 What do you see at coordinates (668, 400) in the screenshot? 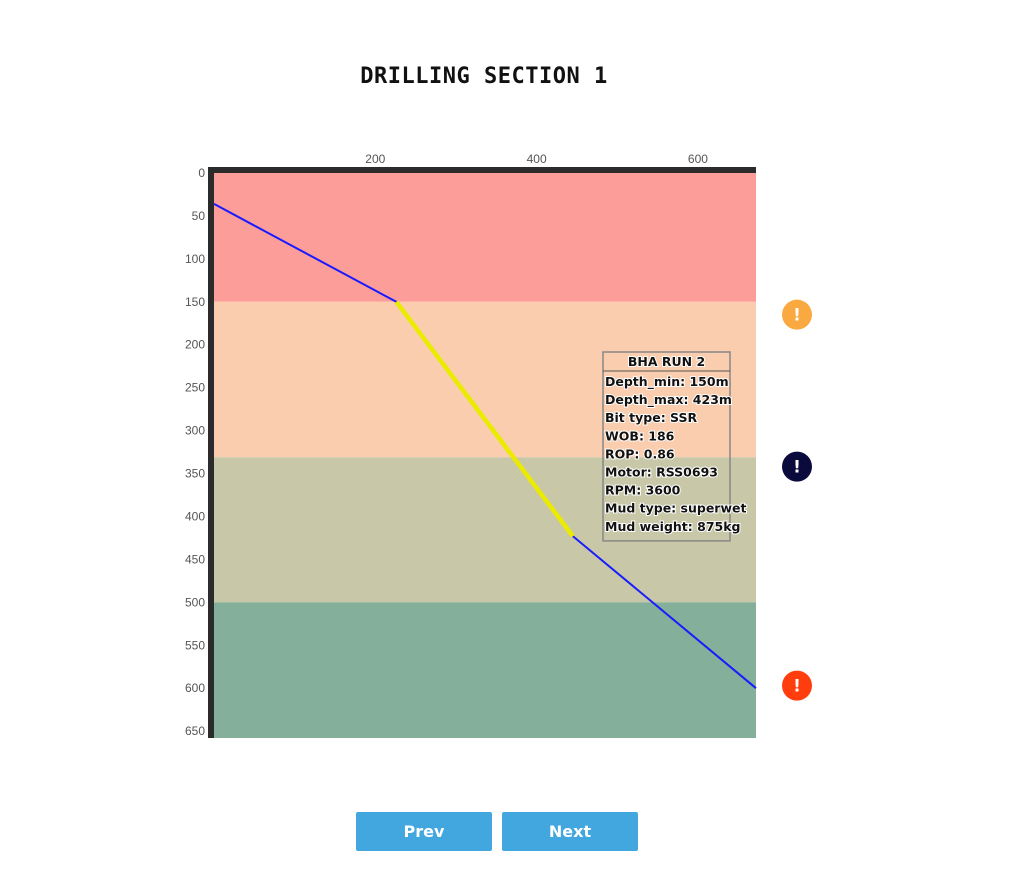
I see `tooltip-line: Depth_max: 423m` at bounding box center [668, 400].